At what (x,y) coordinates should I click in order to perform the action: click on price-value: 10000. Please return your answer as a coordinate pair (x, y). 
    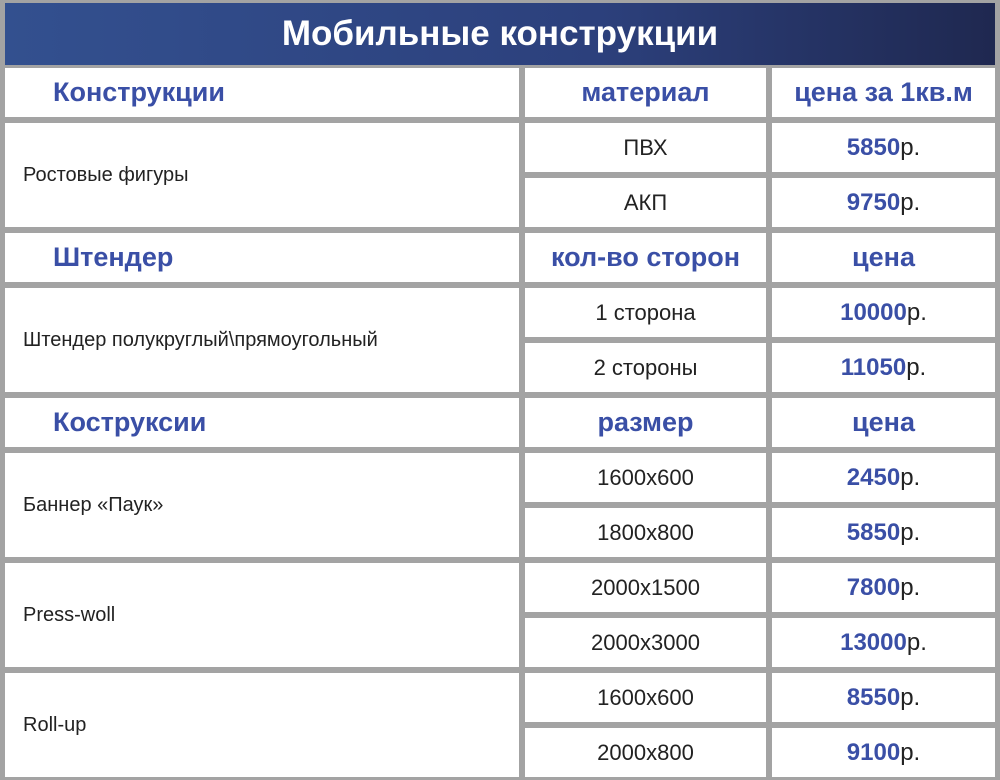
    Looking at the image, I should click on (873, 312).